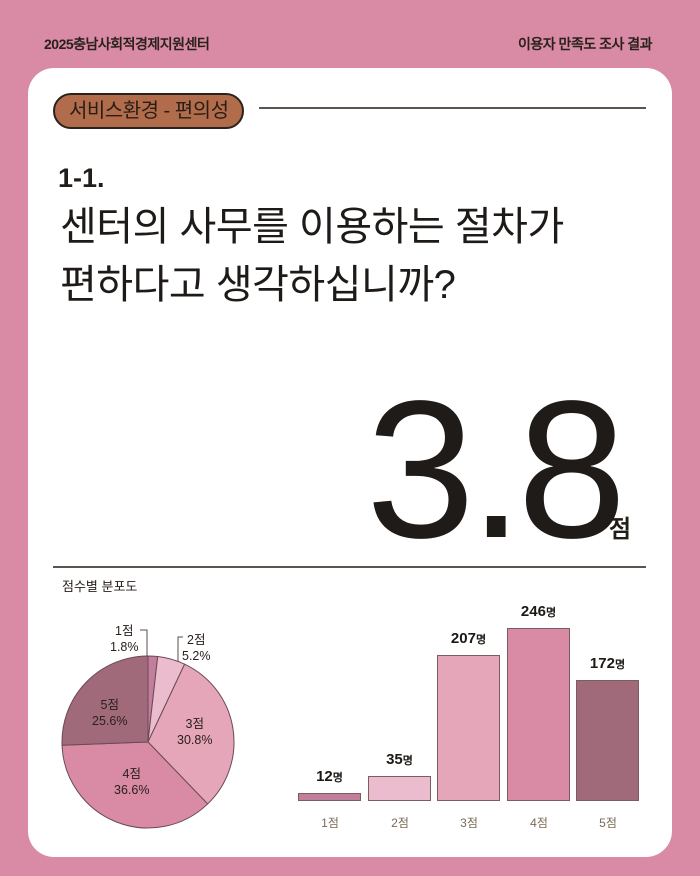  I want to click on bar-category-label-4: 4점, so click(539, 823).